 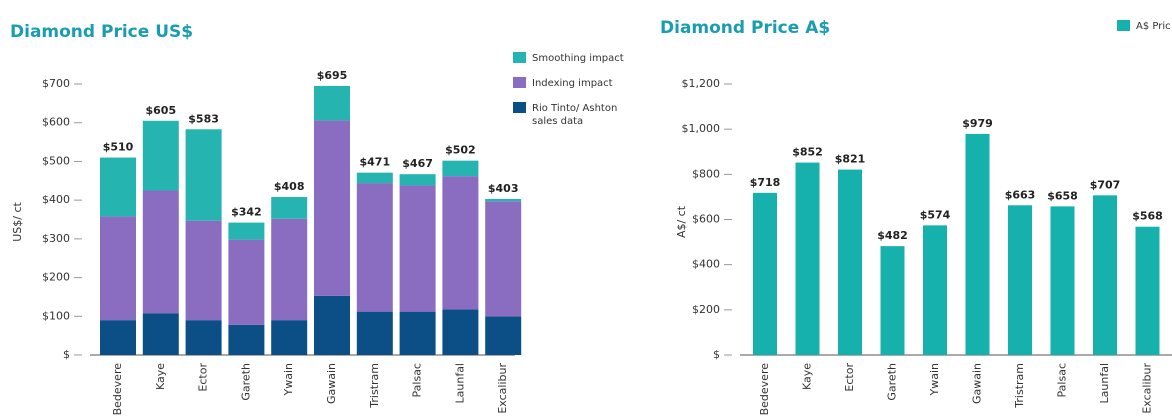 I want to click on legend: A$ Pric, so click(x=1144, y=32).